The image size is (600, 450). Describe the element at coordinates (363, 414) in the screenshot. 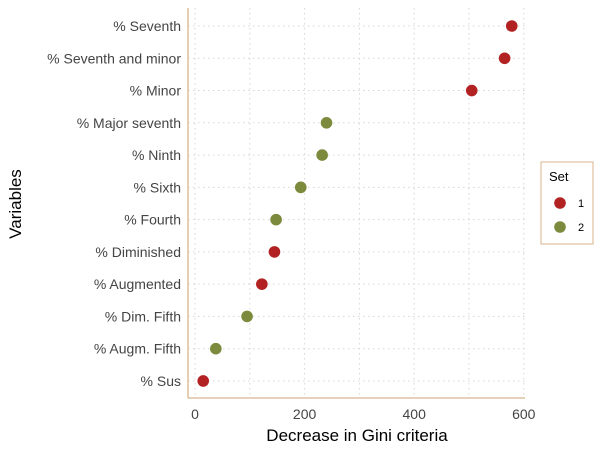

I see `x-tick-labels: 0 200 400 600` at that location.